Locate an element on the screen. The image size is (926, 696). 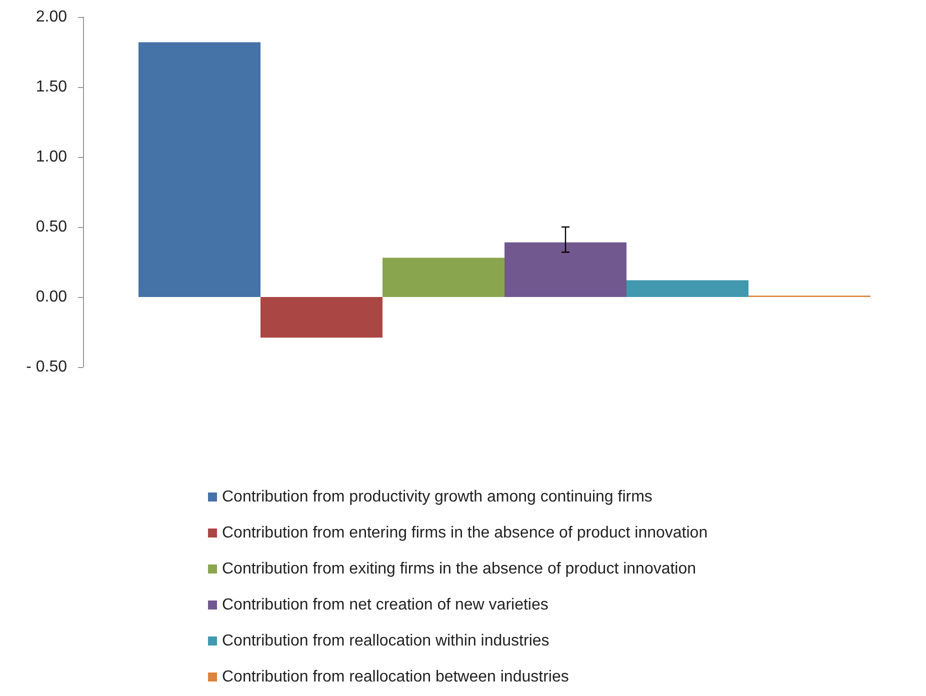
y-tick-label: 0.50 is located at coordinates (52, 227).